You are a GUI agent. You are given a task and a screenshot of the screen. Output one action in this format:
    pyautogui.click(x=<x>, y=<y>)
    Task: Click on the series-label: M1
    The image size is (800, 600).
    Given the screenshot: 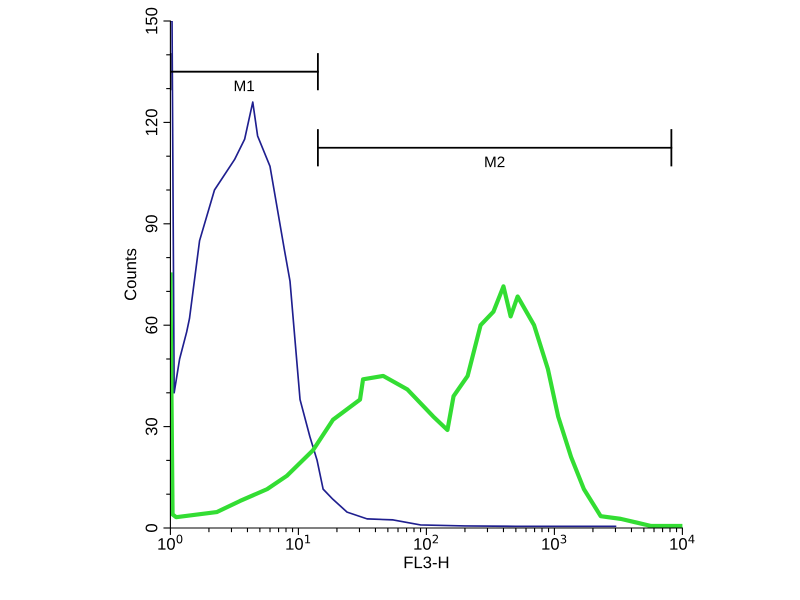 What is the action you would take?
    pyautogui.click(x=244, y=86)
    